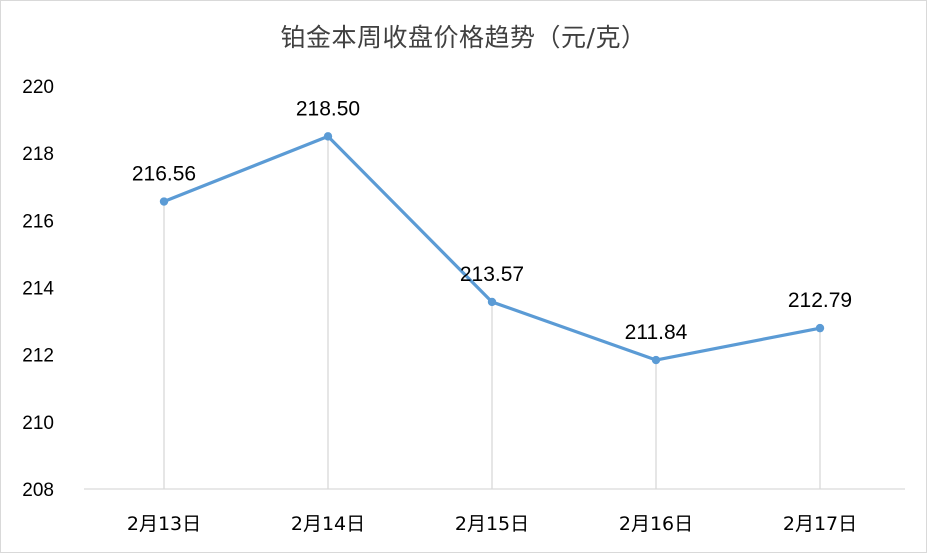  I want to click on y-tick-label: 210, so click(38, 423).